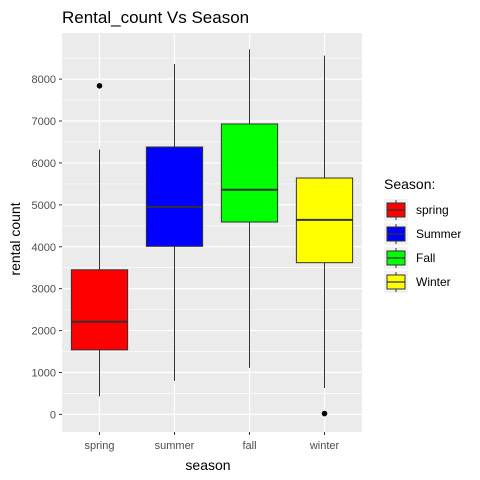 The width and height of the screenshot is (480, 480). I want to click on y-tick-label: 4000, so click(44, 248).